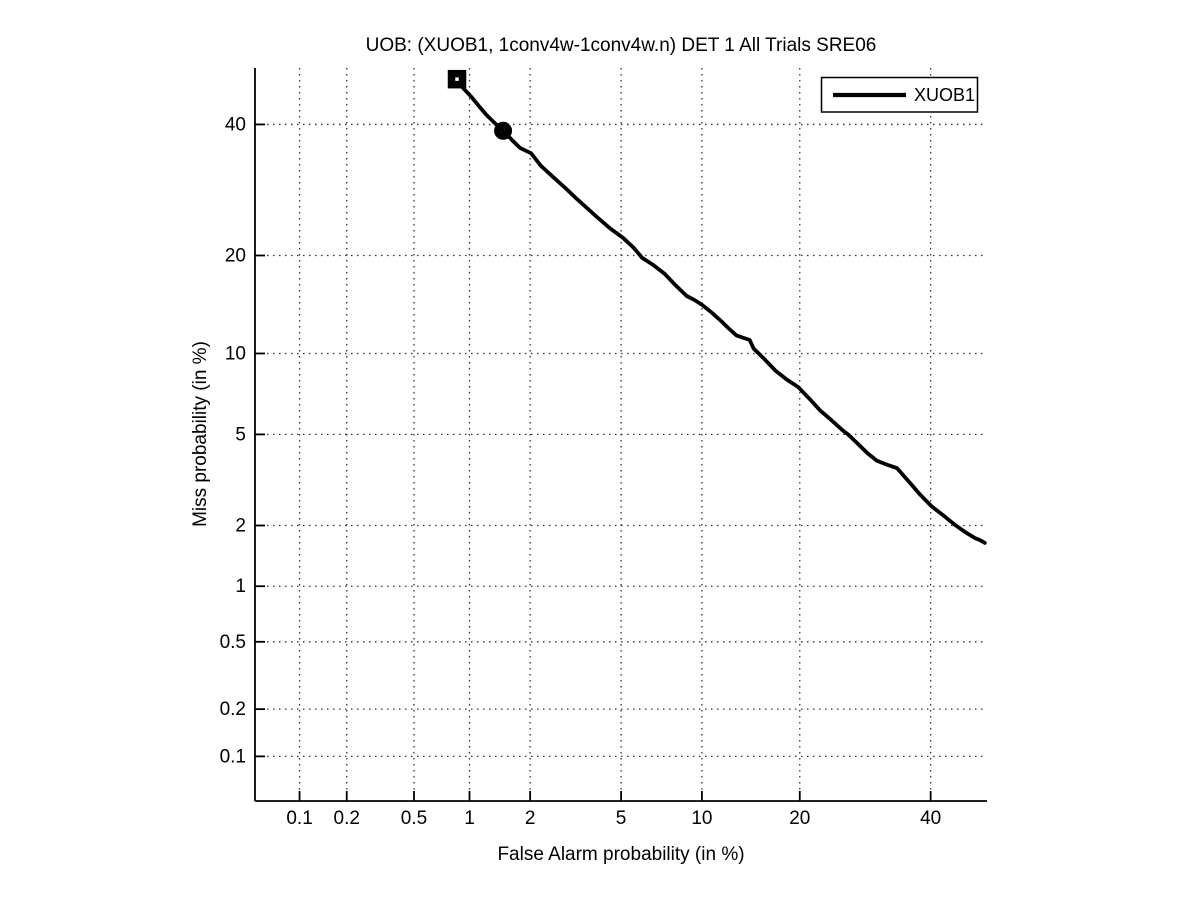 Image resolution: width=1201 pixels, height=900 pixels. I want to click on x-tick-label: 10, so click(701, 818).